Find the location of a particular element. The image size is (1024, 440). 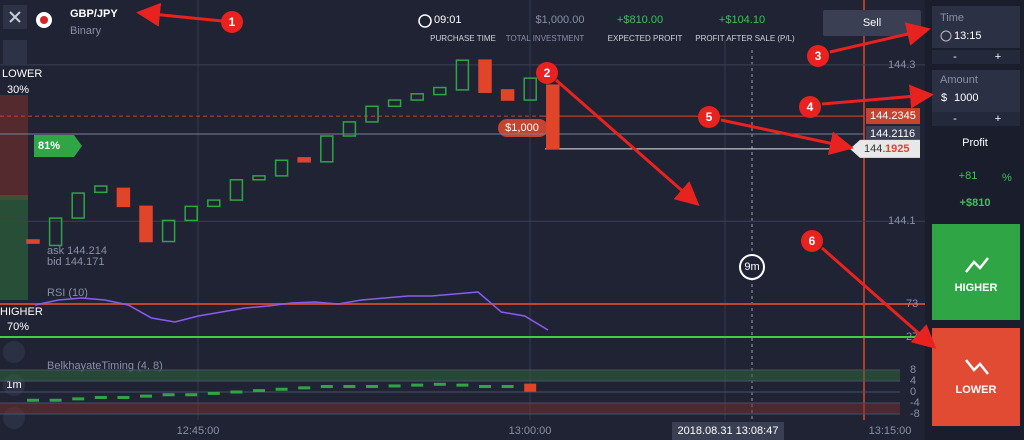

belk-band-low is located at coordinates (450, 408).